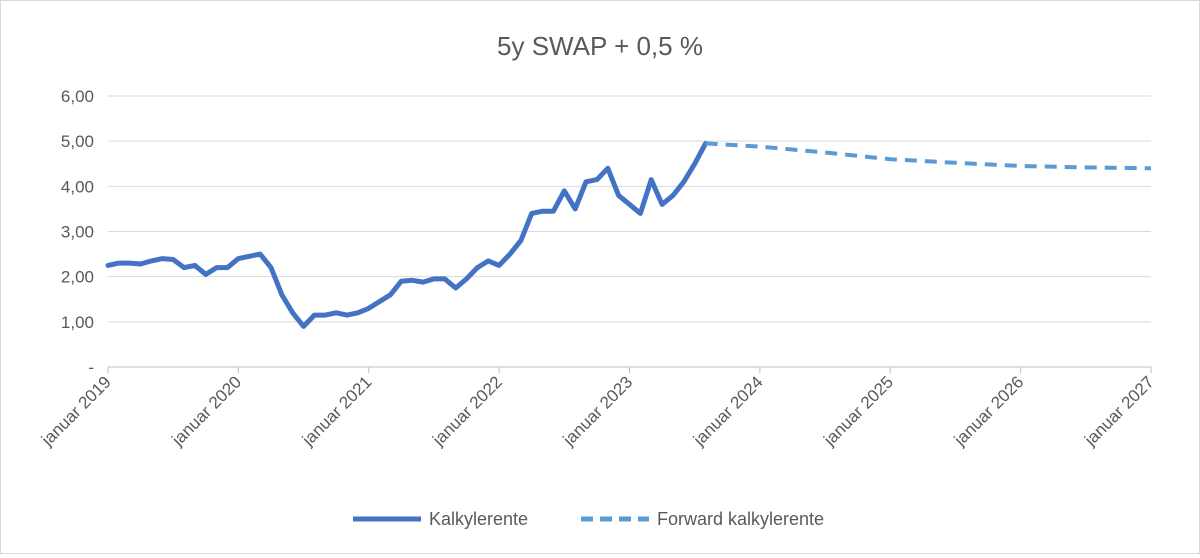 Image resolution: width=1200 pixels, height=558 pixels. Describe the element at coordinates (77, 186) in the screenshot. I see `y-tick-label: 4,00` at that location.